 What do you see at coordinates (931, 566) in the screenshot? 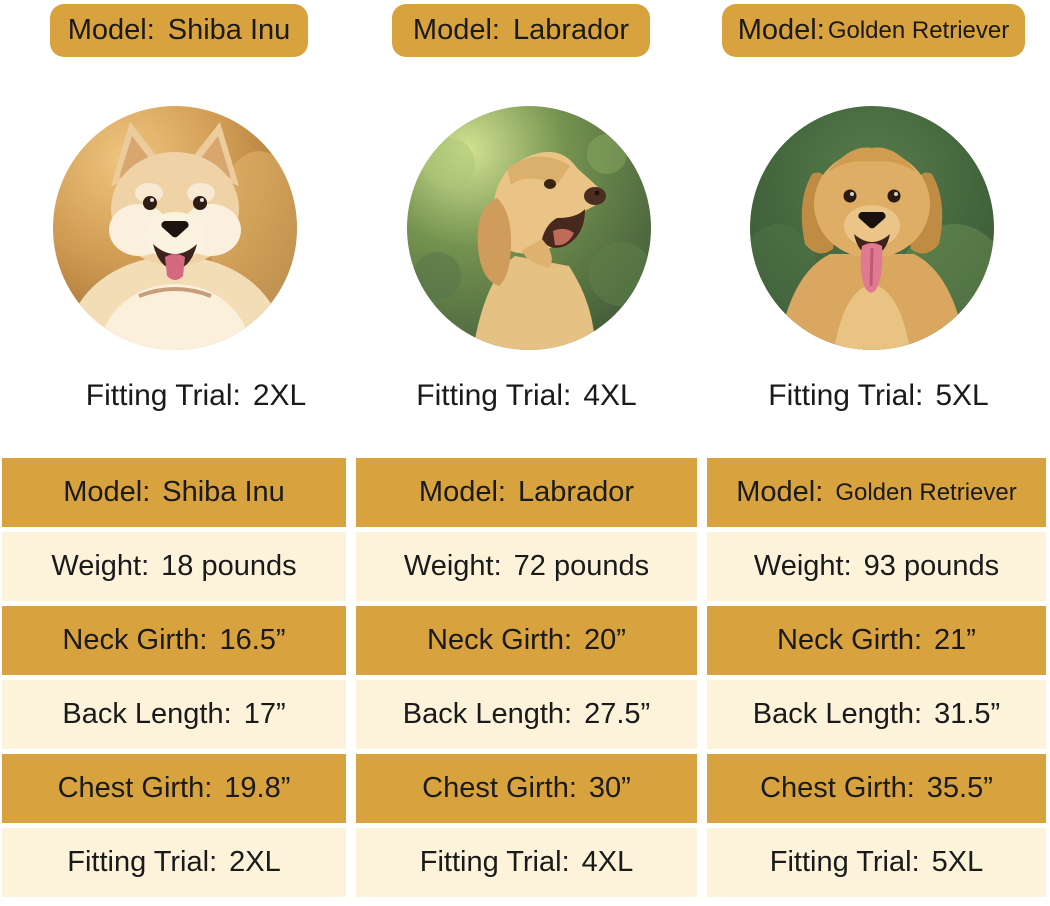
I see `row-value: 93 pounds` at bounding box center [931, 566].